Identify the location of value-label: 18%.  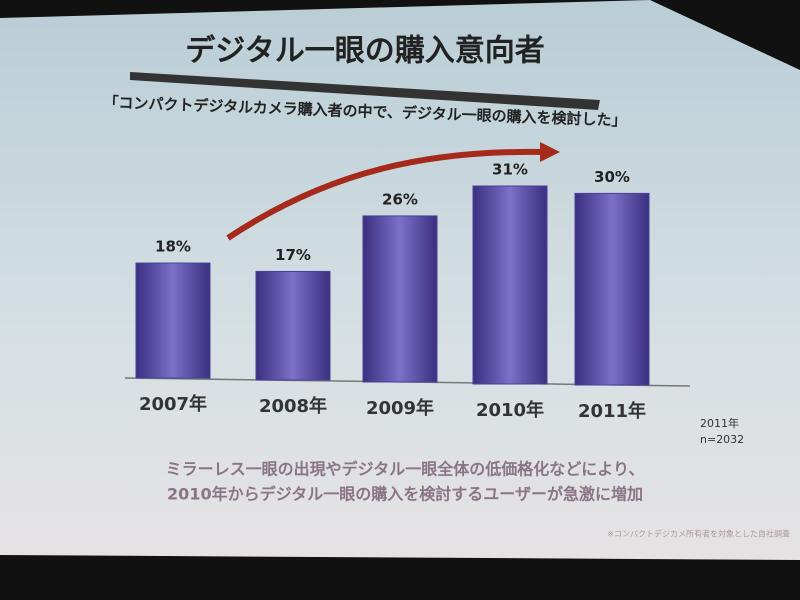
(173, 247).